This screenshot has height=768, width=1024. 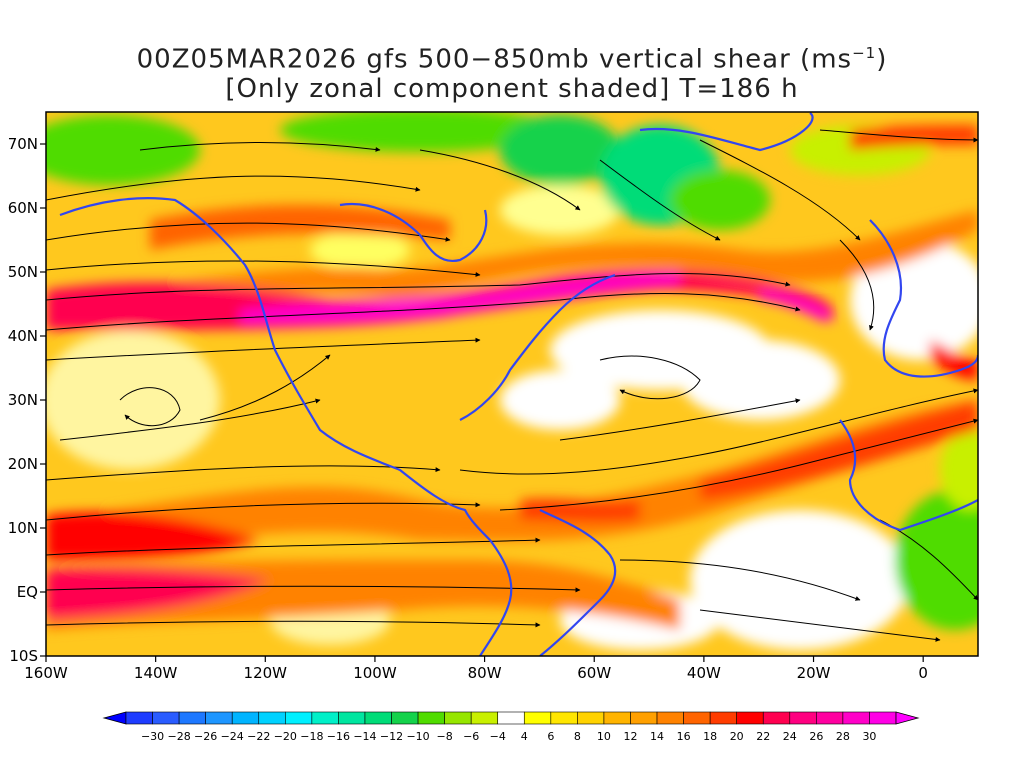 What do you see at coordinates (23, 528) in the screenshot?
I see `lat-tick-label: 10N` at bounding box center [23, 528].